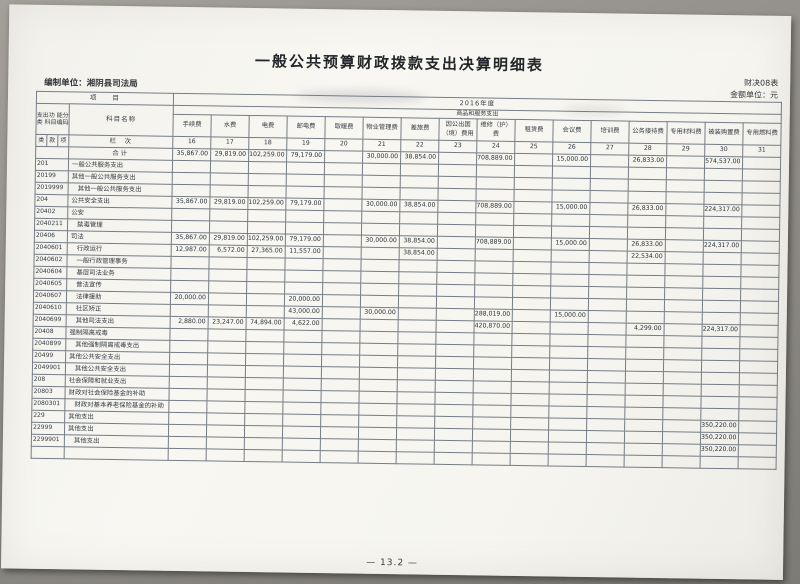  What do you see at coordinates (51, 224) in the screenshot?
I see `subject-code-cell: 2040211` at bounding box center [51, 224].